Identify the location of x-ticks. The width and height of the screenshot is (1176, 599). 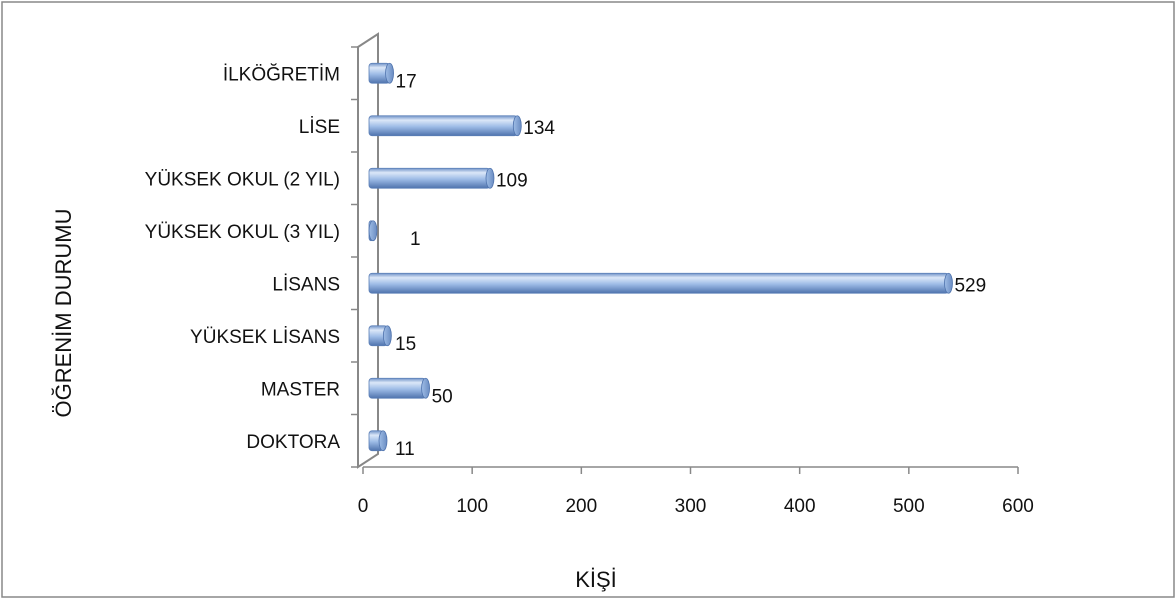
(690, 470).